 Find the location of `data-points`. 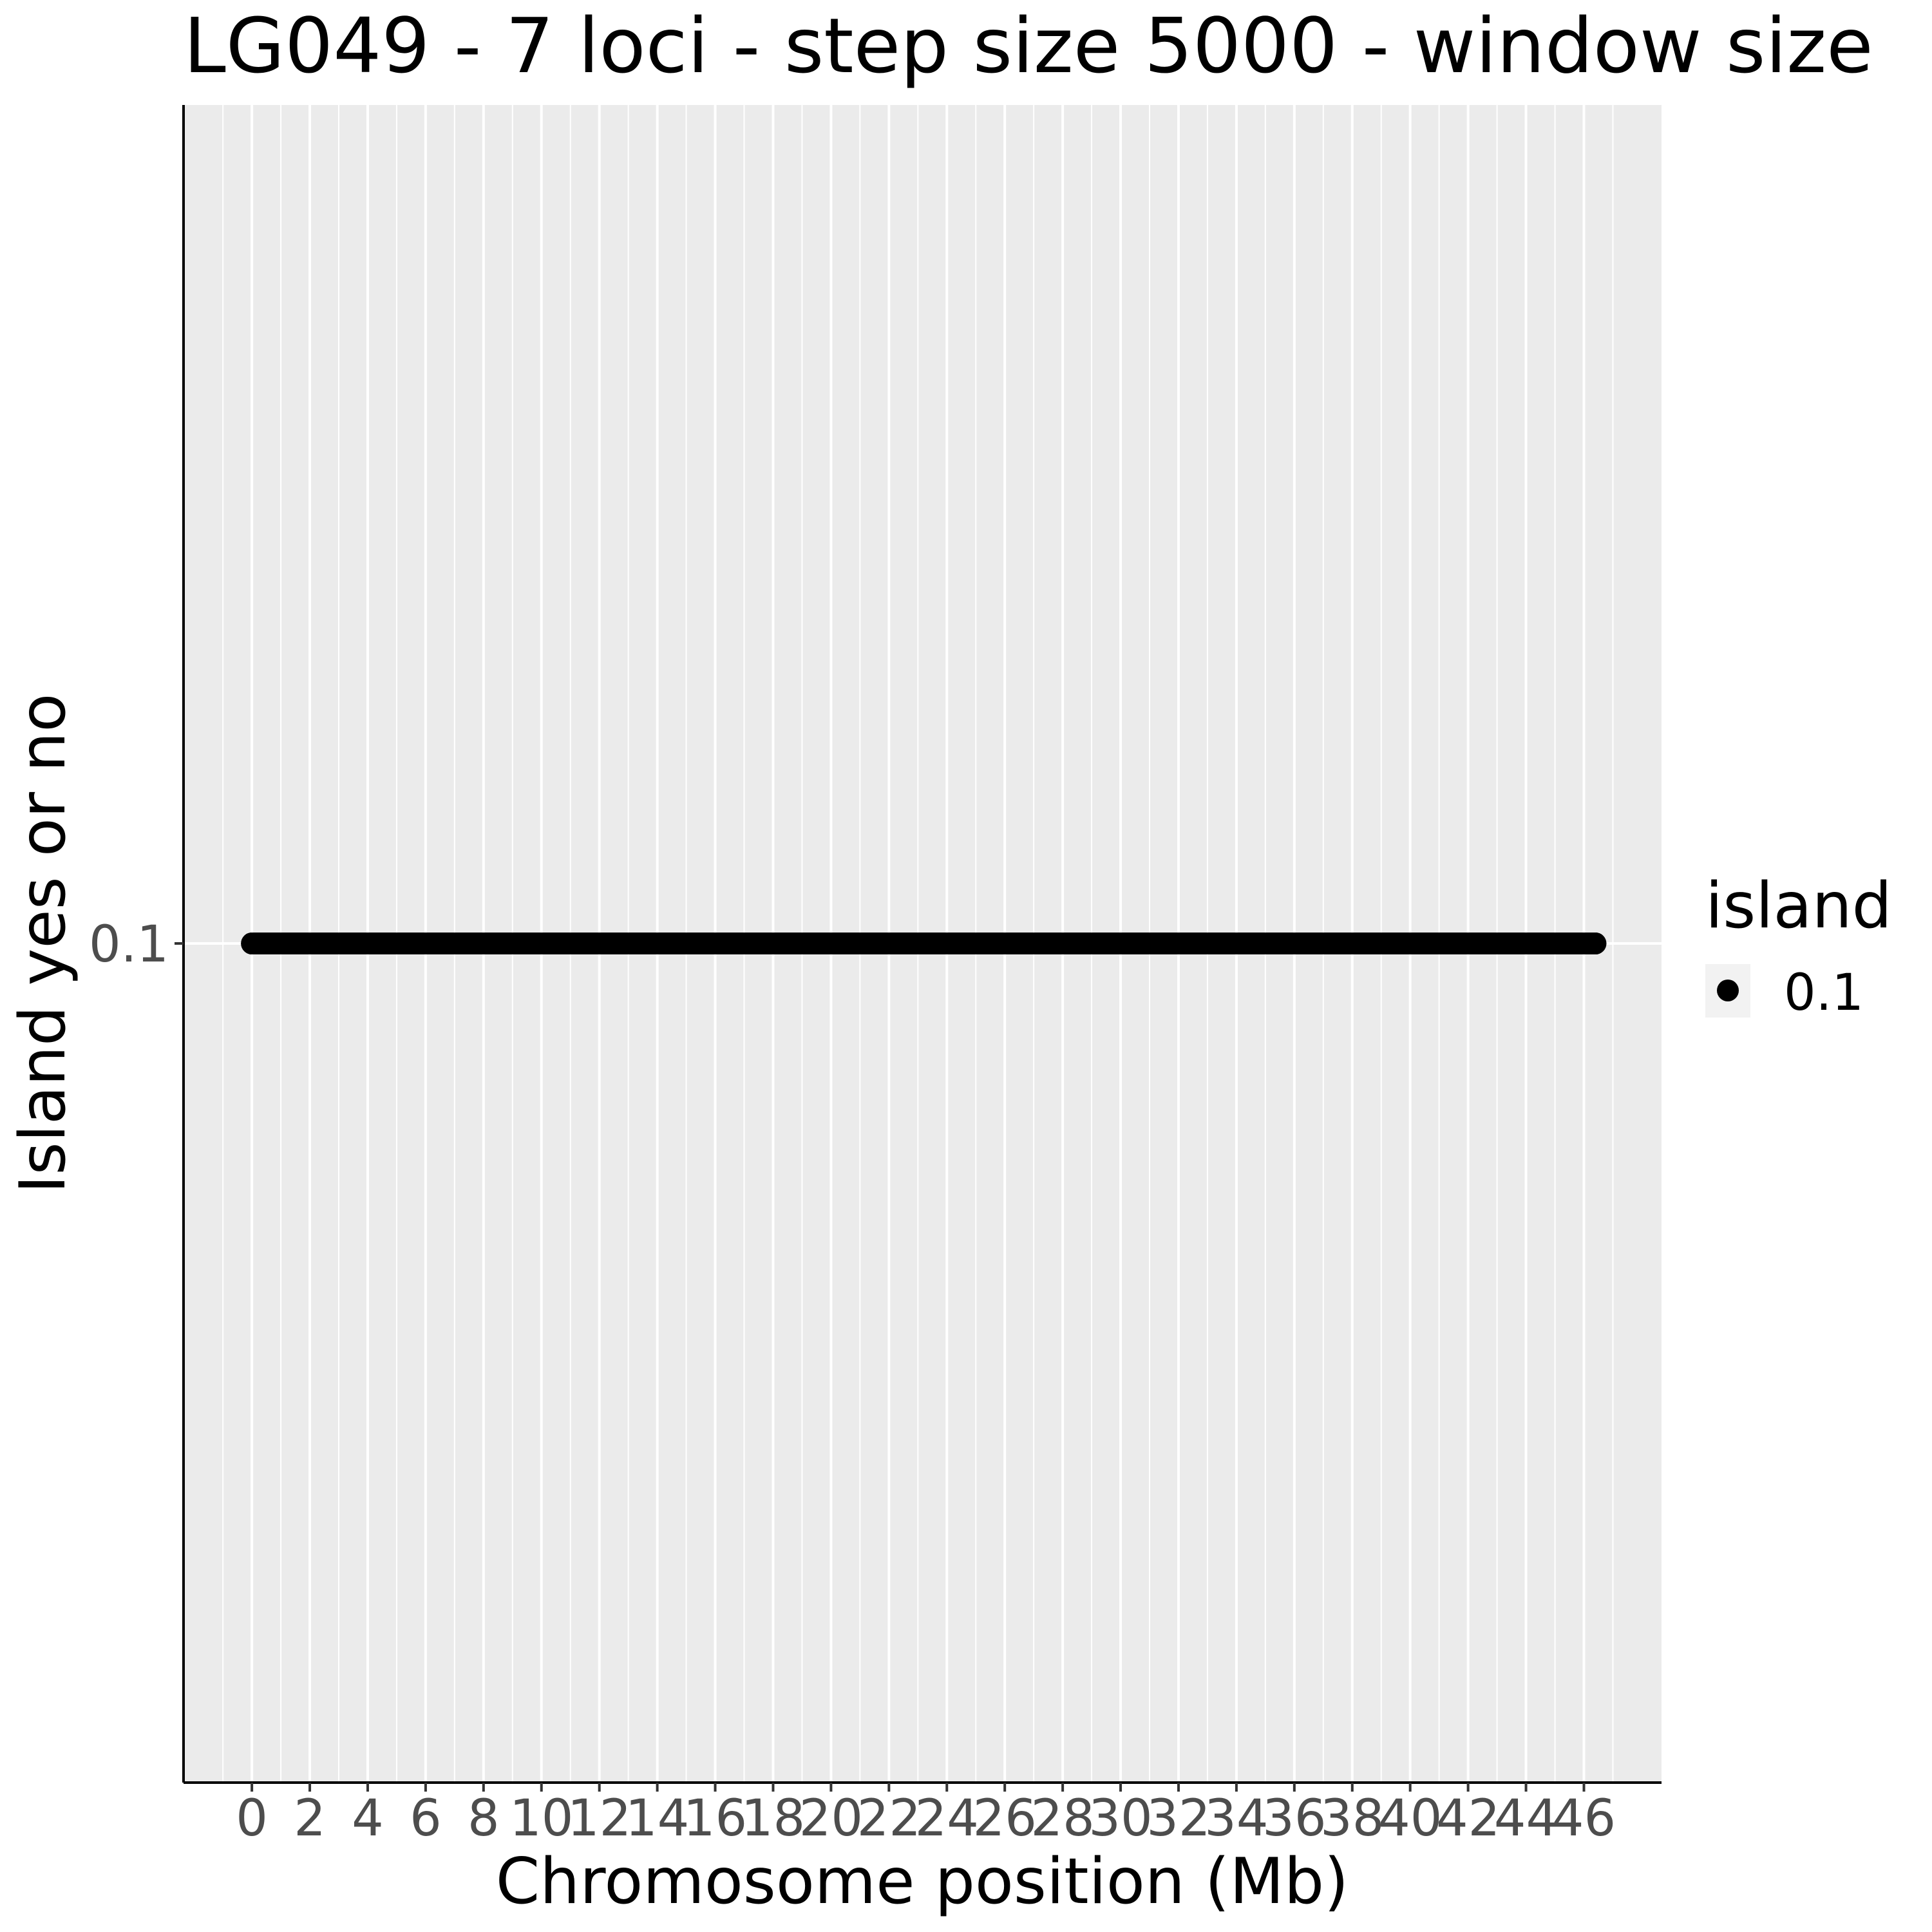

data-points is located at coordinates (924, 943).